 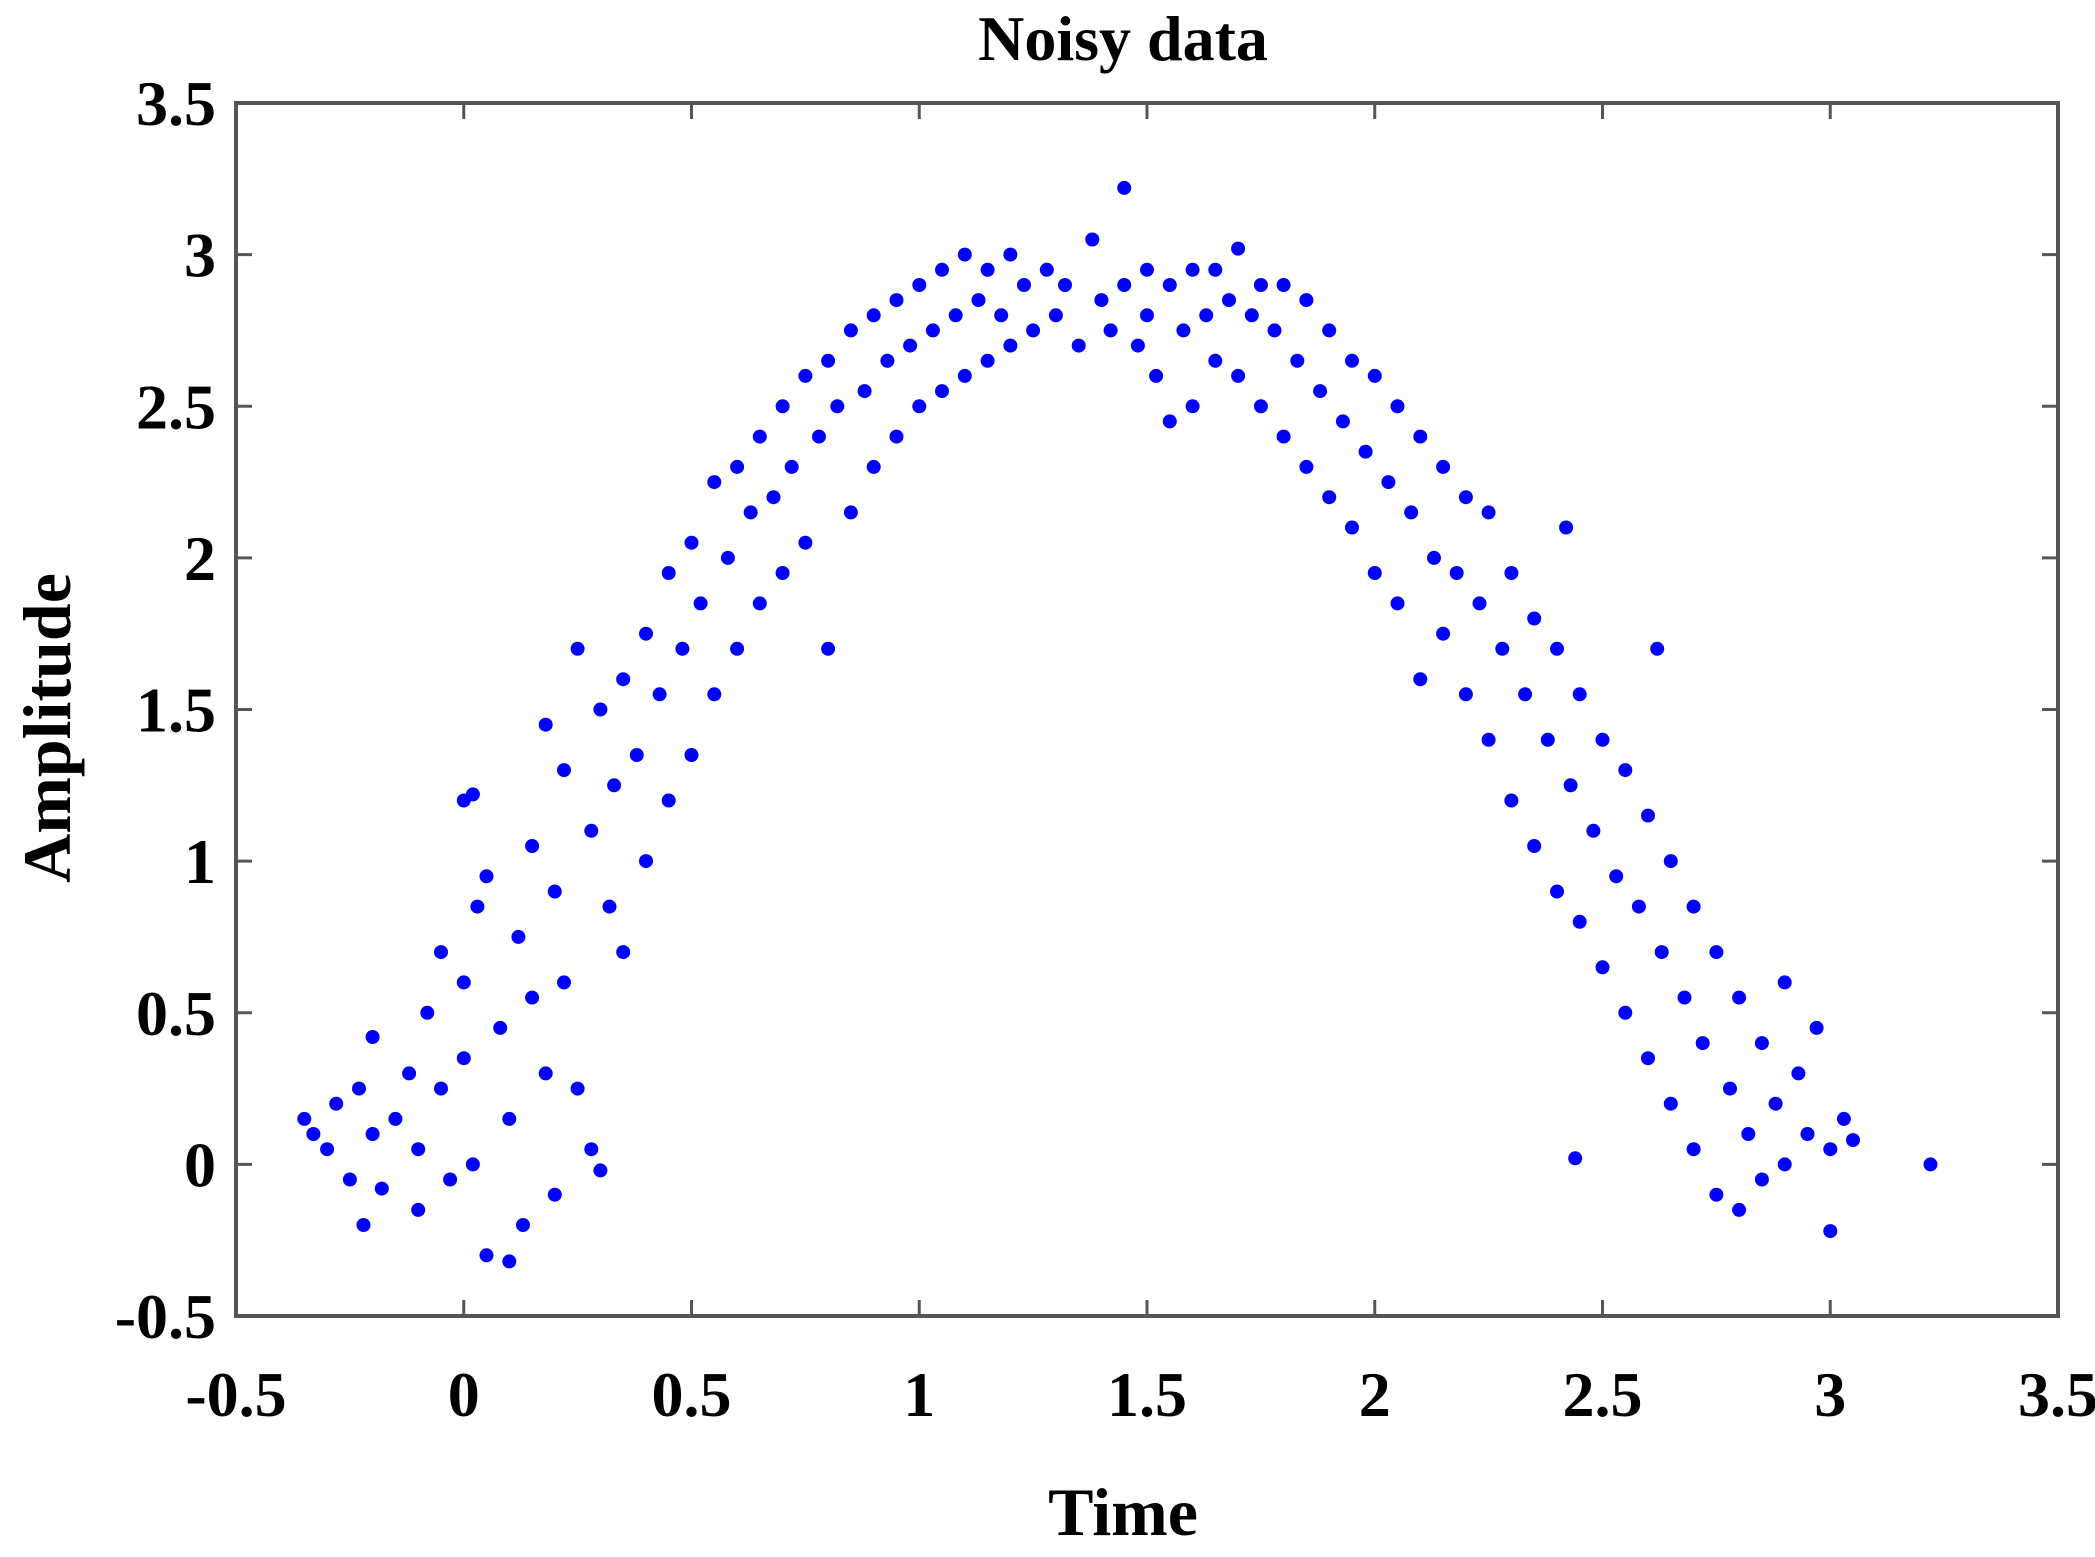 I want to click on chart-title: Noisy data, so click(x=1123, y=38).